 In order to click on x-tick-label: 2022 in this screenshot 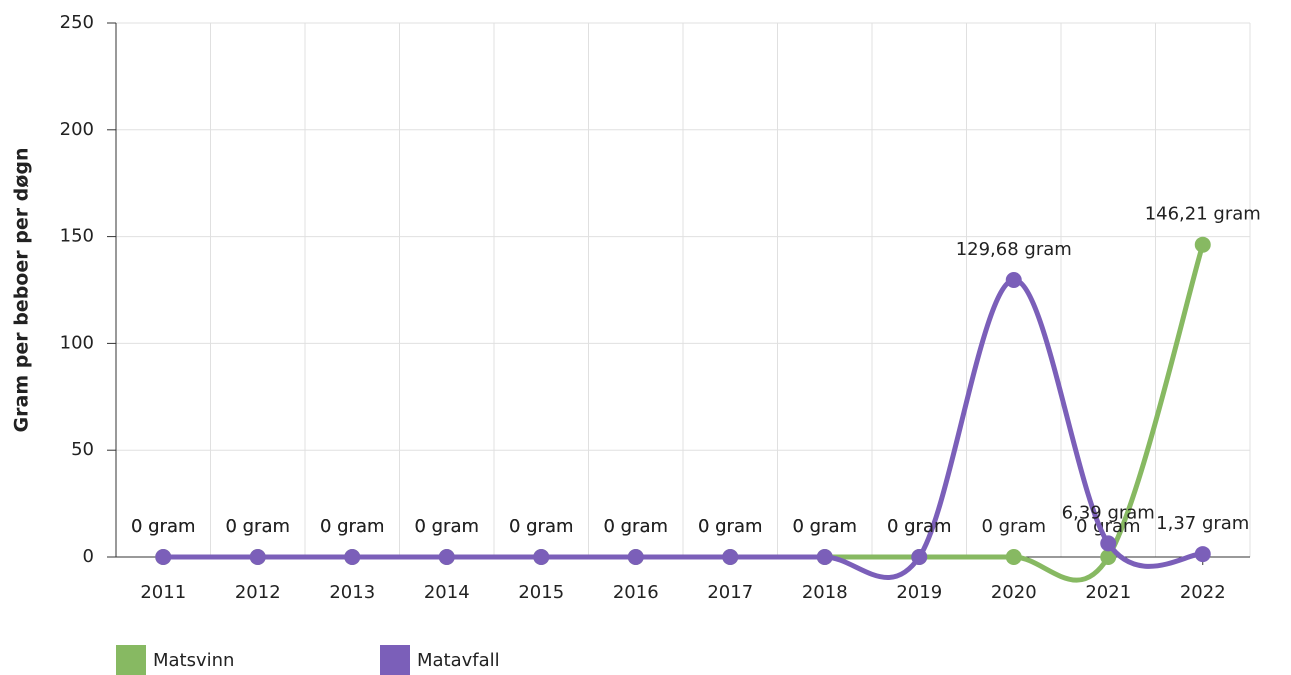, I will do `click(1203, 592)`.